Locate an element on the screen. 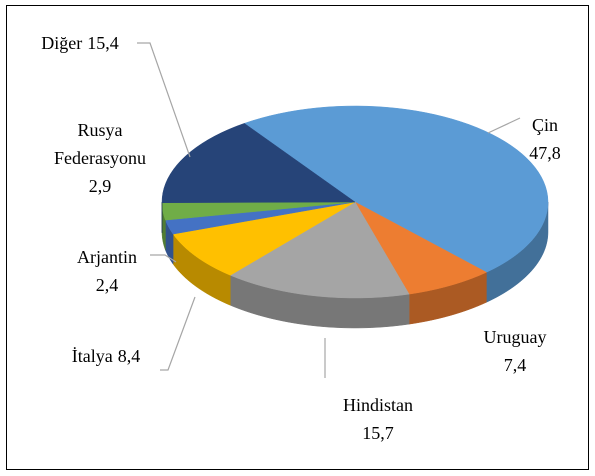 This screenshot has width=595, height=476. category-label: Arjantin is located at coordinates (107, 257).